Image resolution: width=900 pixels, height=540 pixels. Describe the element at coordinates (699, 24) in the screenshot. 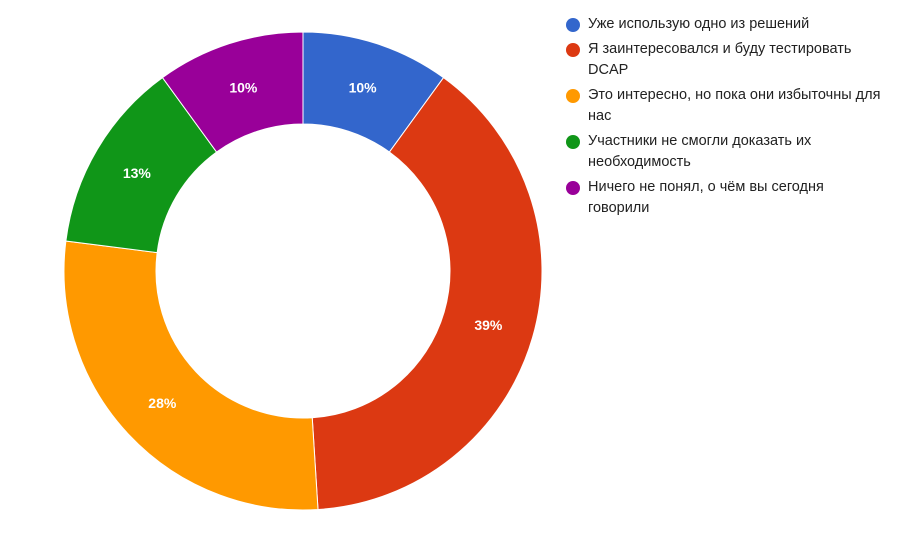

I see `legend-label: Уже использую одно из решений` at that location.